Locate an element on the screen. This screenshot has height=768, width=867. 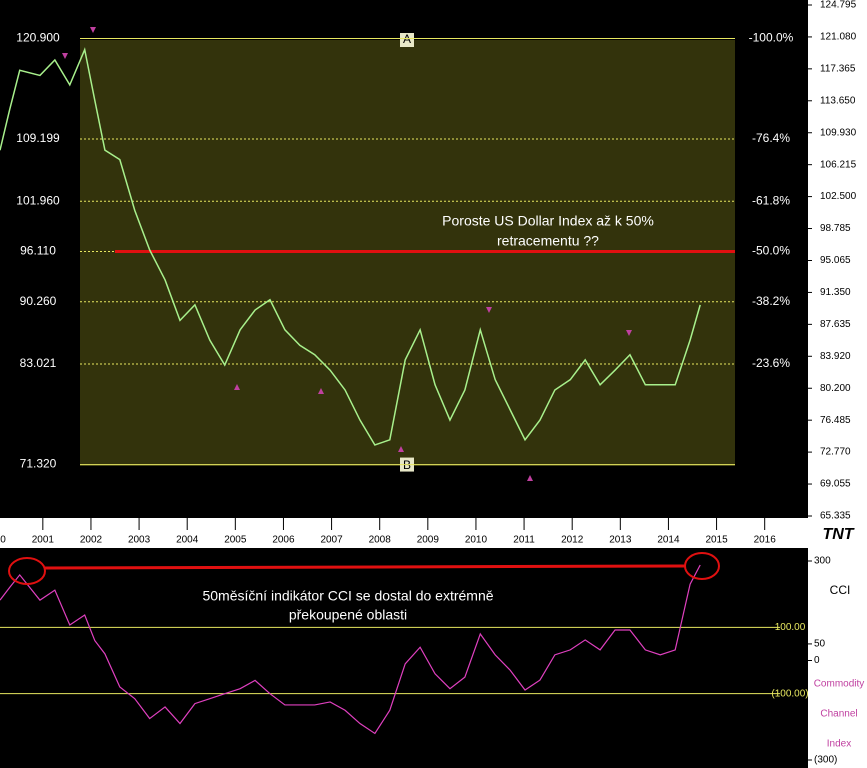
y-tick-label: 121.080 is located at coordinates (838, 37).